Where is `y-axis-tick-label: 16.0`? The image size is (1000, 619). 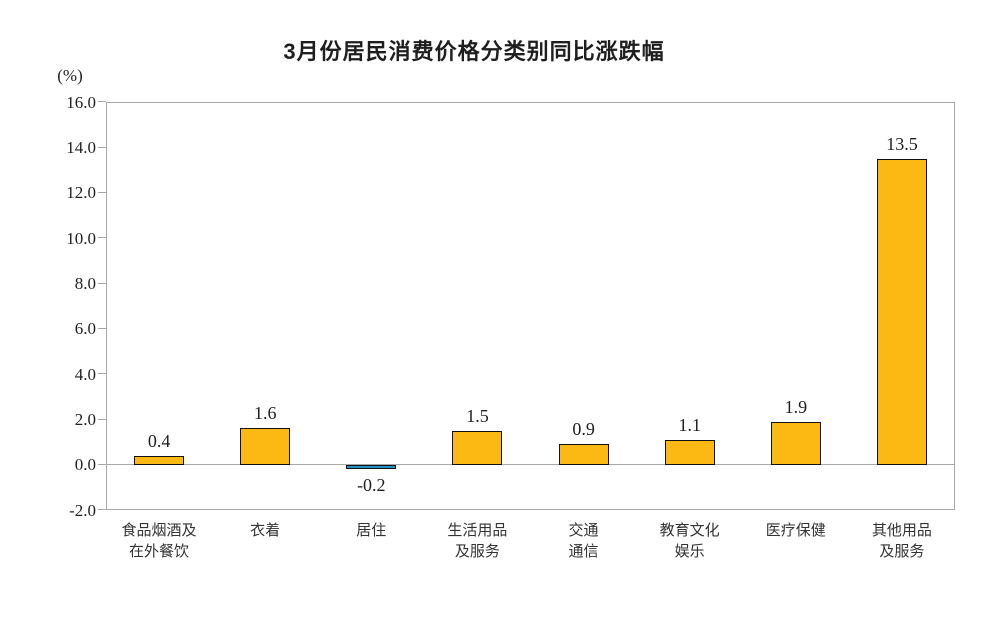
y-axis-tick-label: 16.0 is located at coordinates (81, 102).